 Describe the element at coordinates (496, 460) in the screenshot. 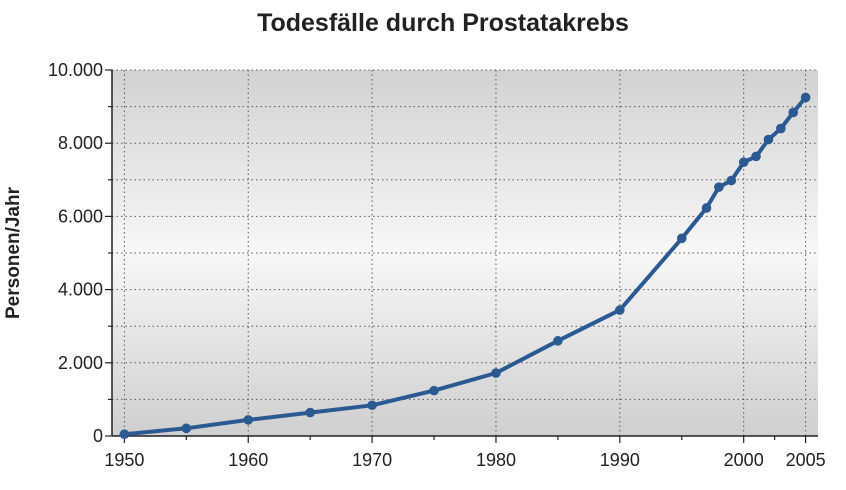

I see `x-tick-label: 1980` at that location.